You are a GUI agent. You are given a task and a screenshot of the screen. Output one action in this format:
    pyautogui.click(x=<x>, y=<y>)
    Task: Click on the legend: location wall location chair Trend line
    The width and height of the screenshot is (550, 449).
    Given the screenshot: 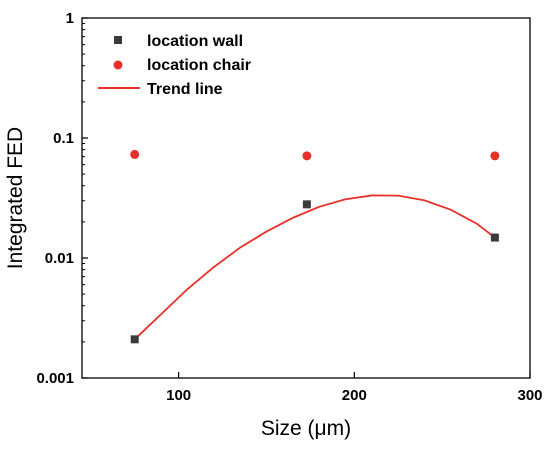 What is the action you would take?
    pyautogui.click(x=174, y=65)
    